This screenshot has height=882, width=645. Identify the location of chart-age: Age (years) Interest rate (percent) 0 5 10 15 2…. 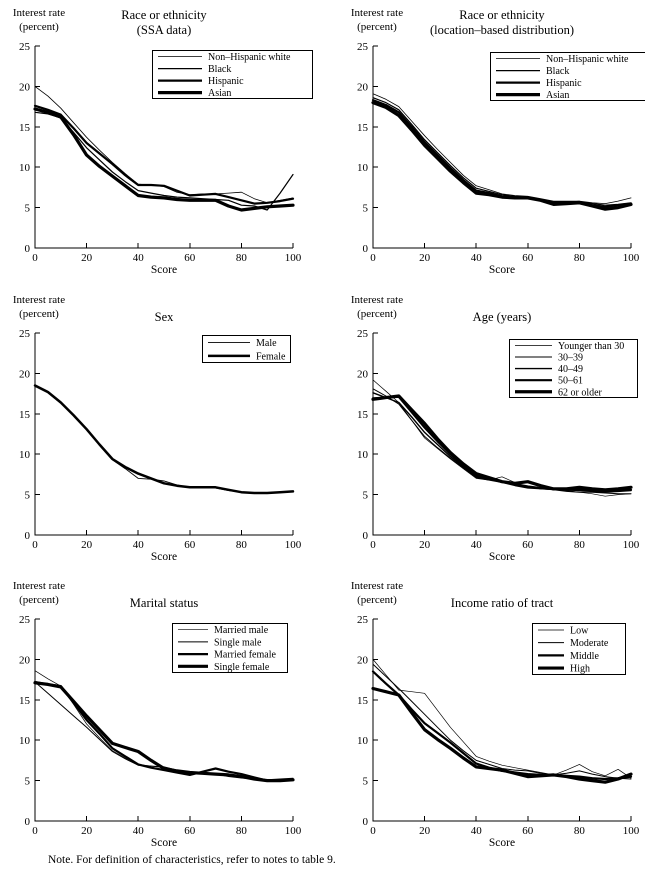
(495, 428).